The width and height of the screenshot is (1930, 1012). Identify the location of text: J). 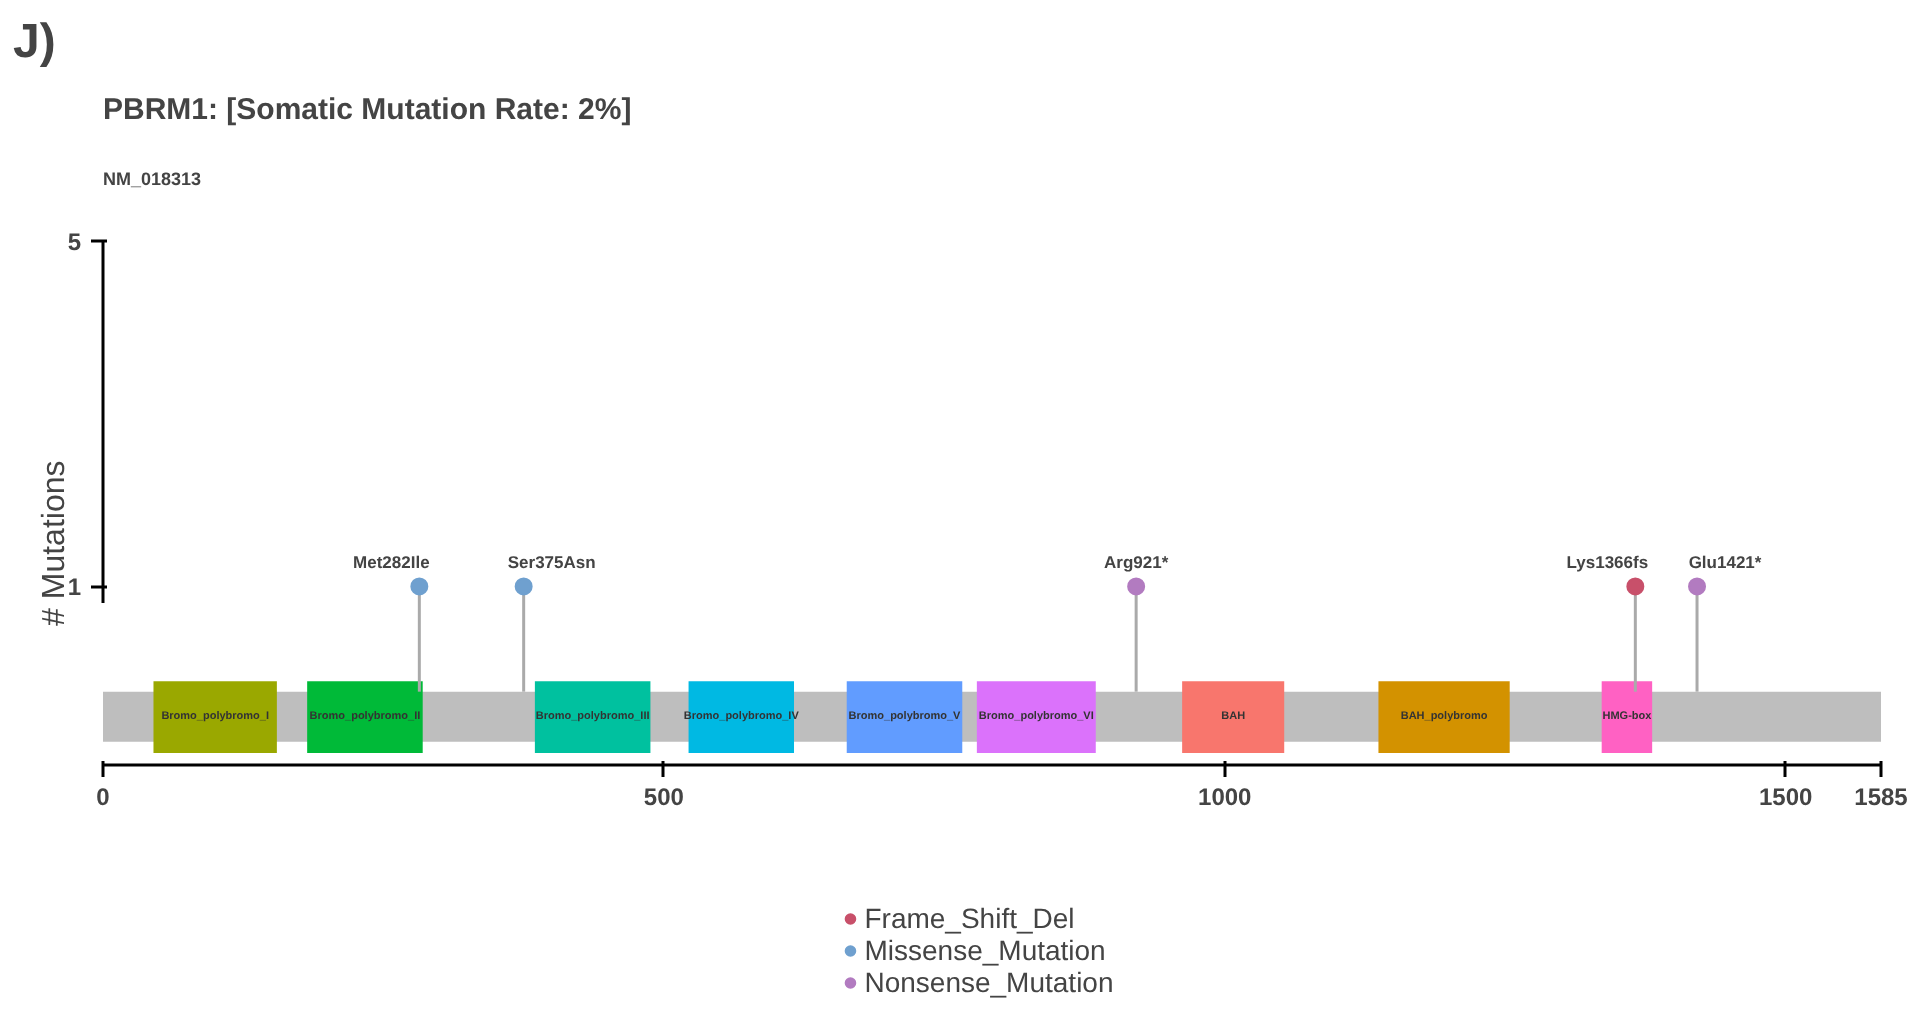
(34, 42).